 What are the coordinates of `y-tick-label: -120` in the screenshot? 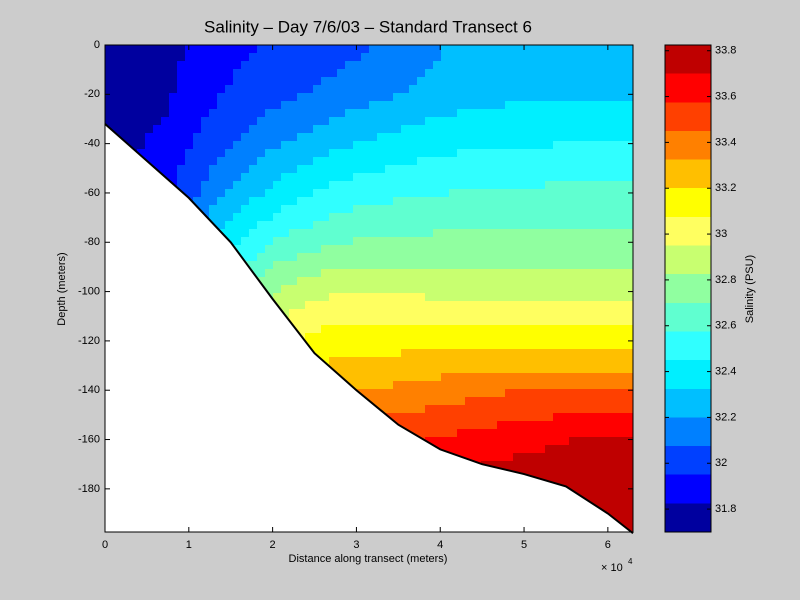 It's located at (89, 341).